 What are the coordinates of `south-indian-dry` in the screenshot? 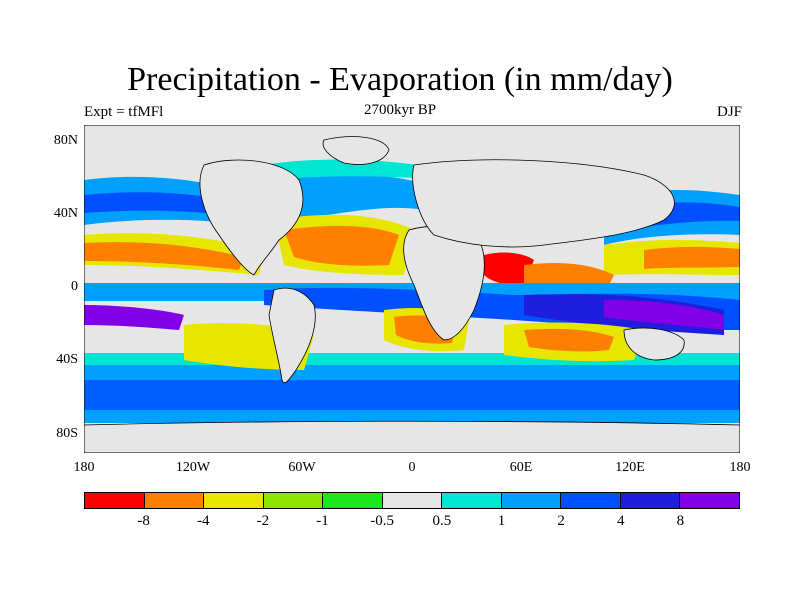 It's located at (569, 340).